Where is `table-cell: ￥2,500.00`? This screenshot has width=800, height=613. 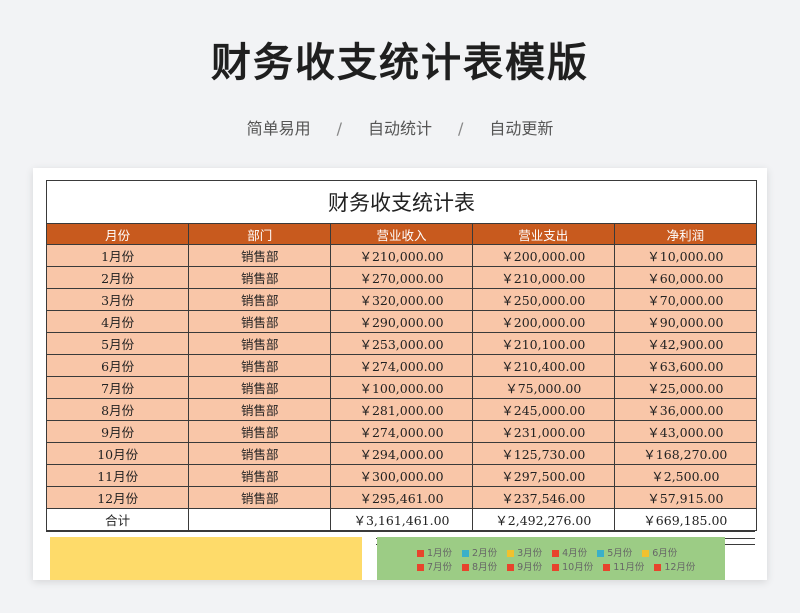
table-cell: ￥2,500.00 is located at coordinates (684, 475).